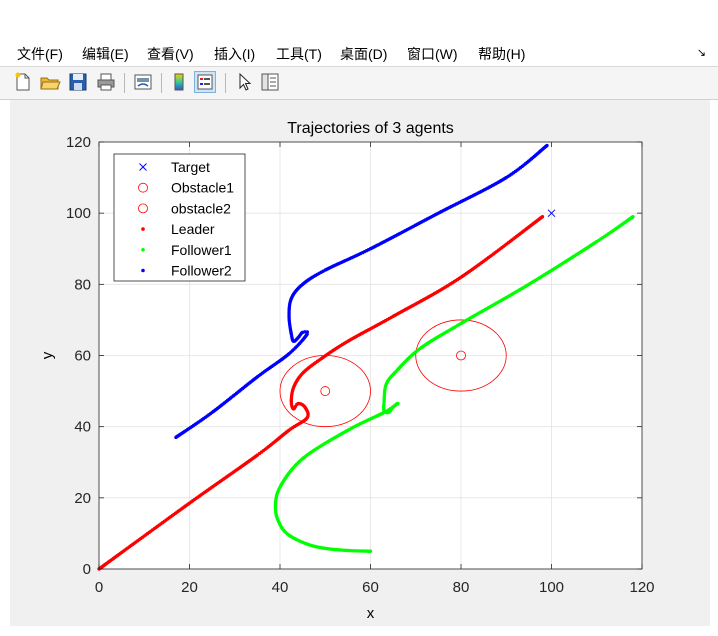 Image resolution: width=718 pixels, height=636 pixels. I want to click on link-plot-icon, so click(143, 82).